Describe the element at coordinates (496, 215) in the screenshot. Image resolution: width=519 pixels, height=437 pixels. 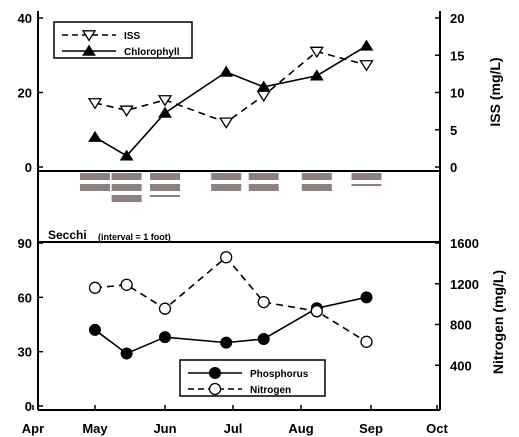
I see `axis-titles: ISS (mg/L) Nitrogen (mg/L)` at that location.